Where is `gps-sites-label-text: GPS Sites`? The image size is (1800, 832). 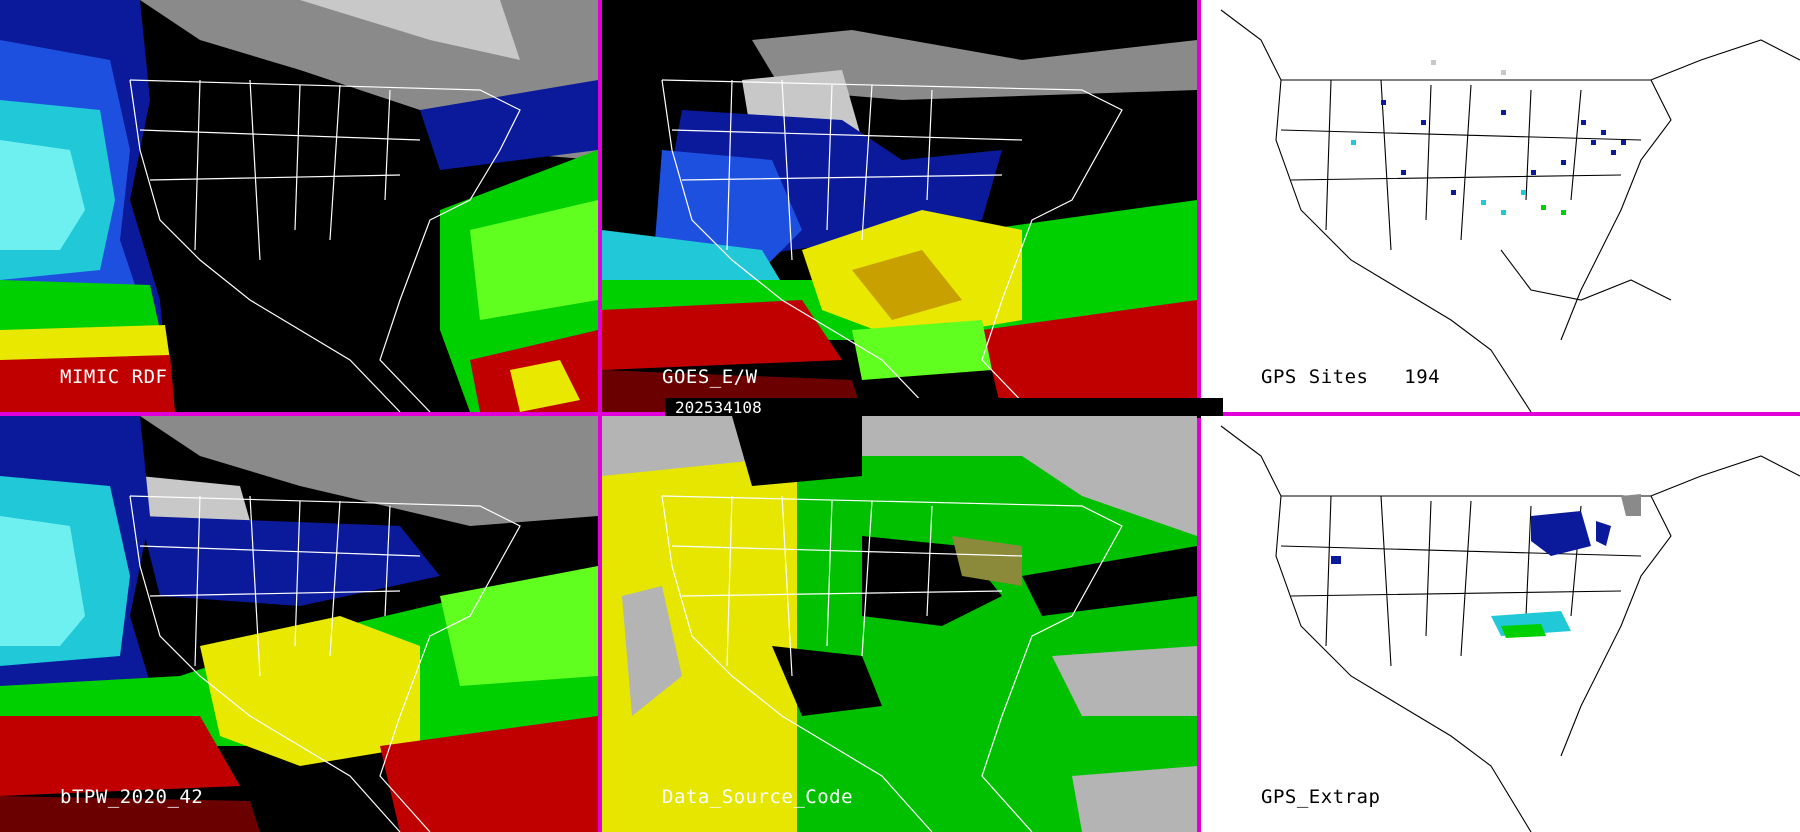
gps-sites-label-text: GPS Sites is located at coordinates (1315, 377).